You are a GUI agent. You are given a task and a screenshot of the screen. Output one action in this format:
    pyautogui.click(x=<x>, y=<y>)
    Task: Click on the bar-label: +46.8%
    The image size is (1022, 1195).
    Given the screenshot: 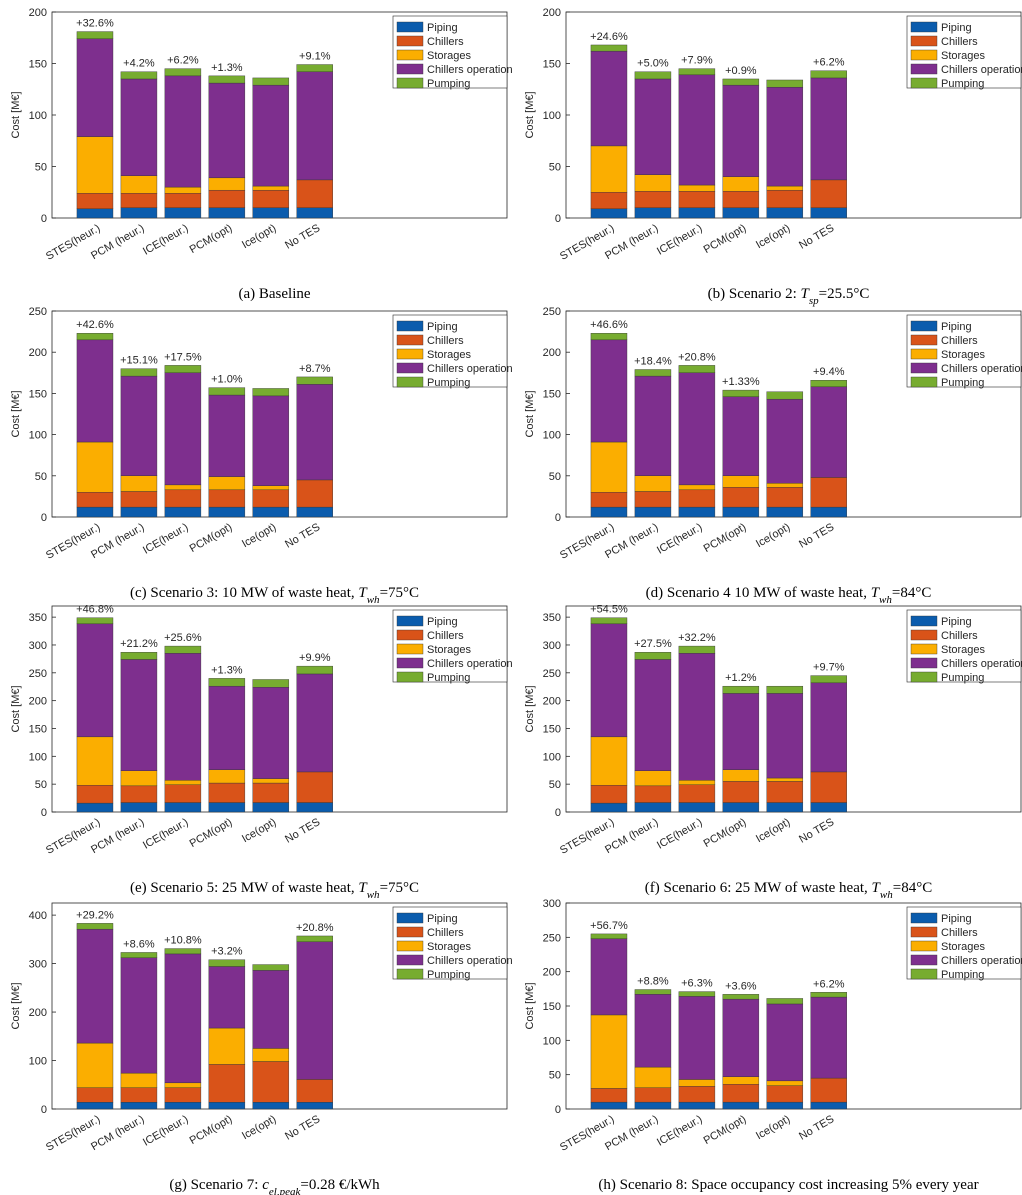 What is the action you would take?
    pyautogui.click(x=95, y=610)
    